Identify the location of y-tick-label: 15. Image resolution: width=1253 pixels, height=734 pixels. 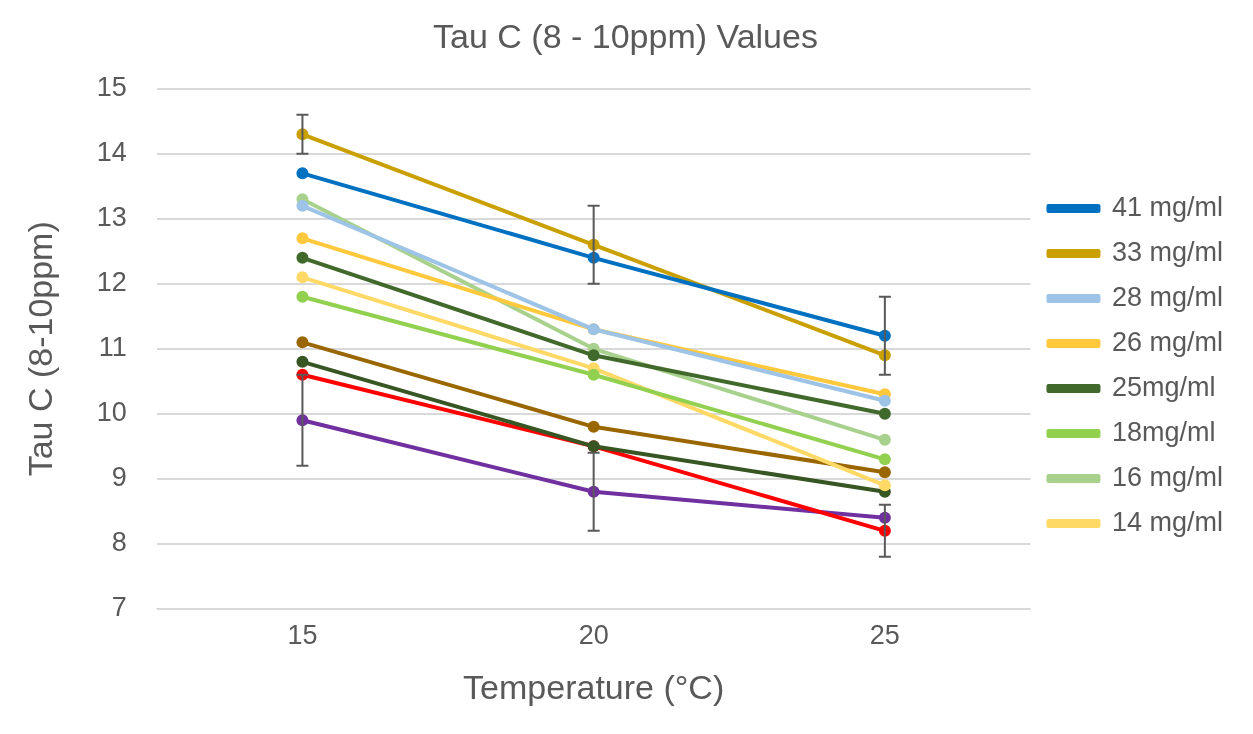
(111, 87).